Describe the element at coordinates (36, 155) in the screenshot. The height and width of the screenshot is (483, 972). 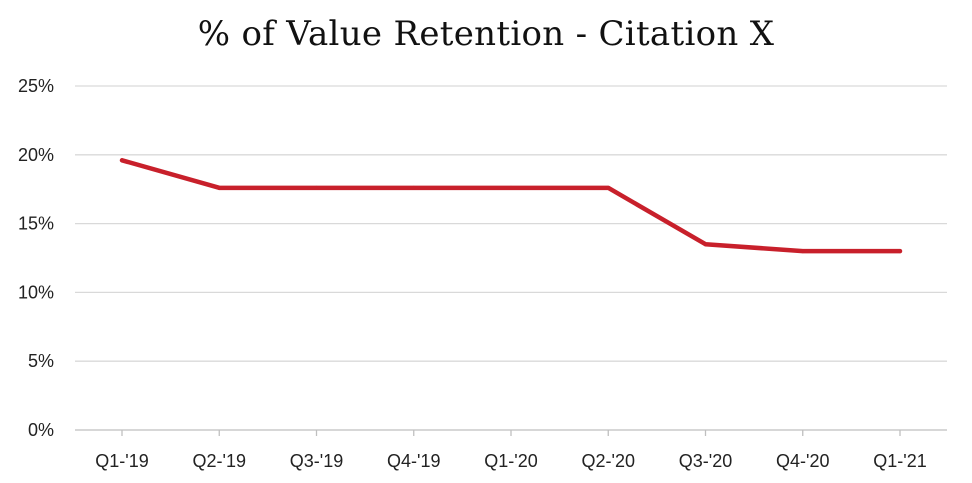
I see `y-tick-label: 20%` at that location.